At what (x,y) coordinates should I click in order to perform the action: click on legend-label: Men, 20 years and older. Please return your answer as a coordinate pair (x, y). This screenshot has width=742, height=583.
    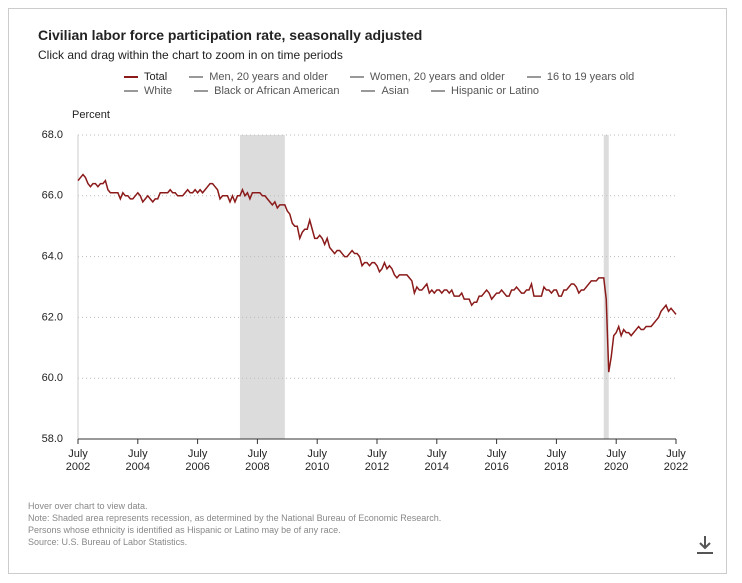
    Looking at the image, I should click on (268, 77).